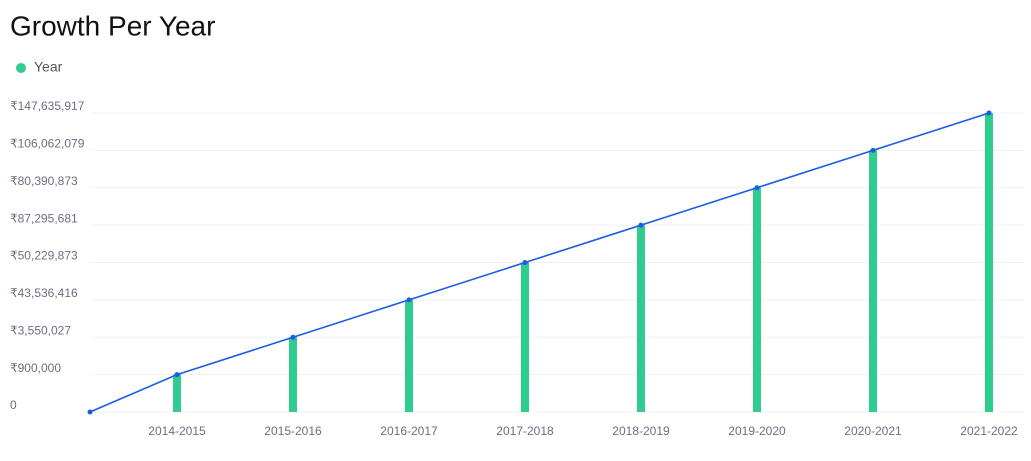 This screenshot has height=461, width=1031. What do you see at coordinates (44, 218) in the screenshot?
I see `y-tick-label: ₹87,295,681` at bounding box center [44, 218].